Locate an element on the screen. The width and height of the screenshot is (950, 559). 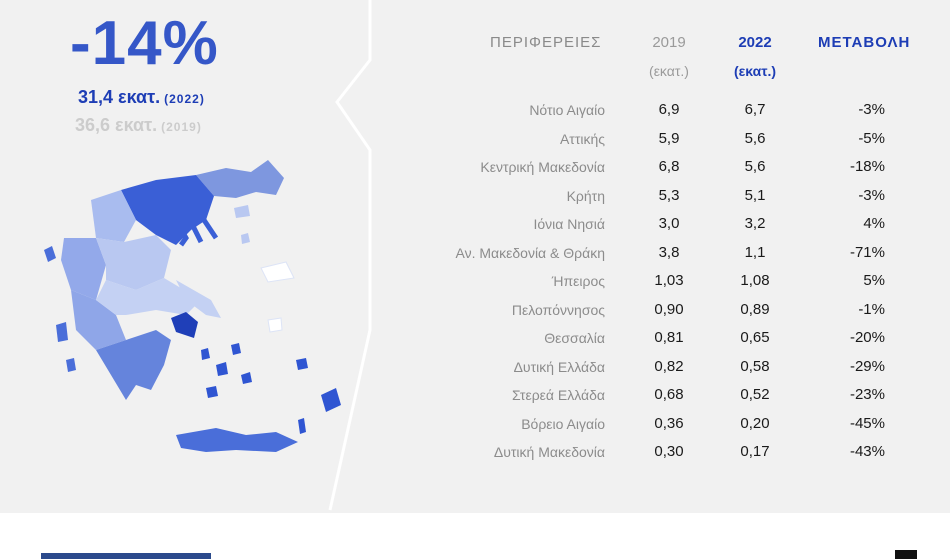
header-2019-unit: (εκατ.) is located at coordinates (669, 71).